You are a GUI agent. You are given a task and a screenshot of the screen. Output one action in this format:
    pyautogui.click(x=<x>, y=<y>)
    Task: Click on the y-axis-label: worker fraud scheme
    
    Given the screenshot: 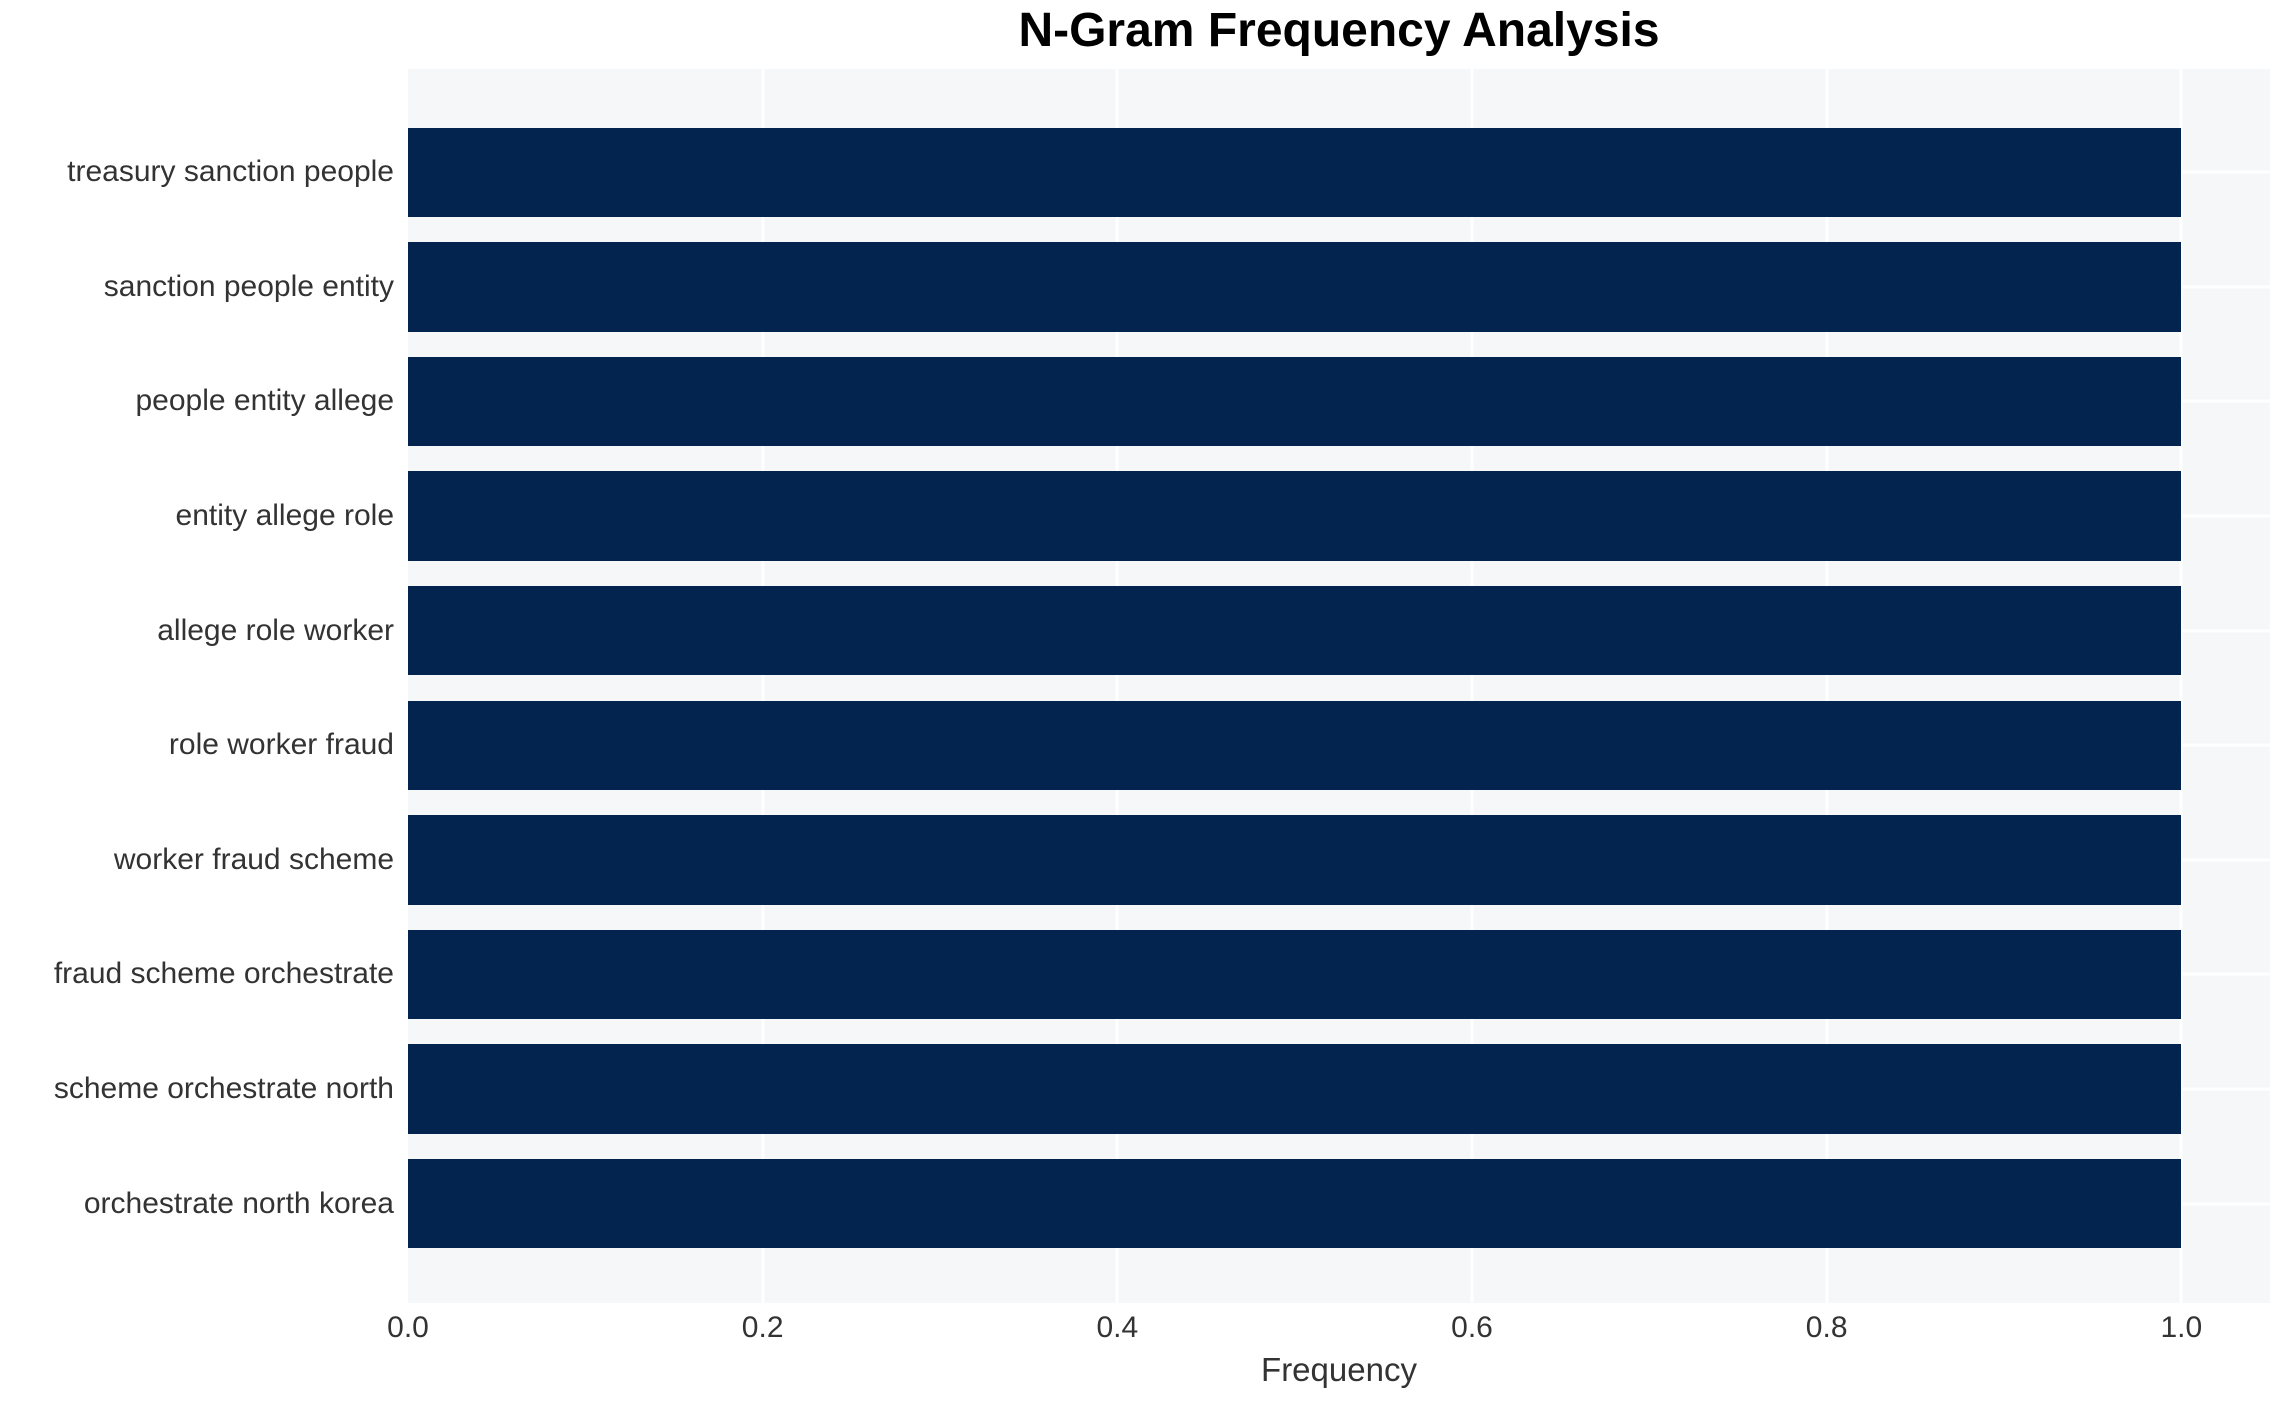 What is the action you would take?
    pyautogui.click(x=253, y=859)
    